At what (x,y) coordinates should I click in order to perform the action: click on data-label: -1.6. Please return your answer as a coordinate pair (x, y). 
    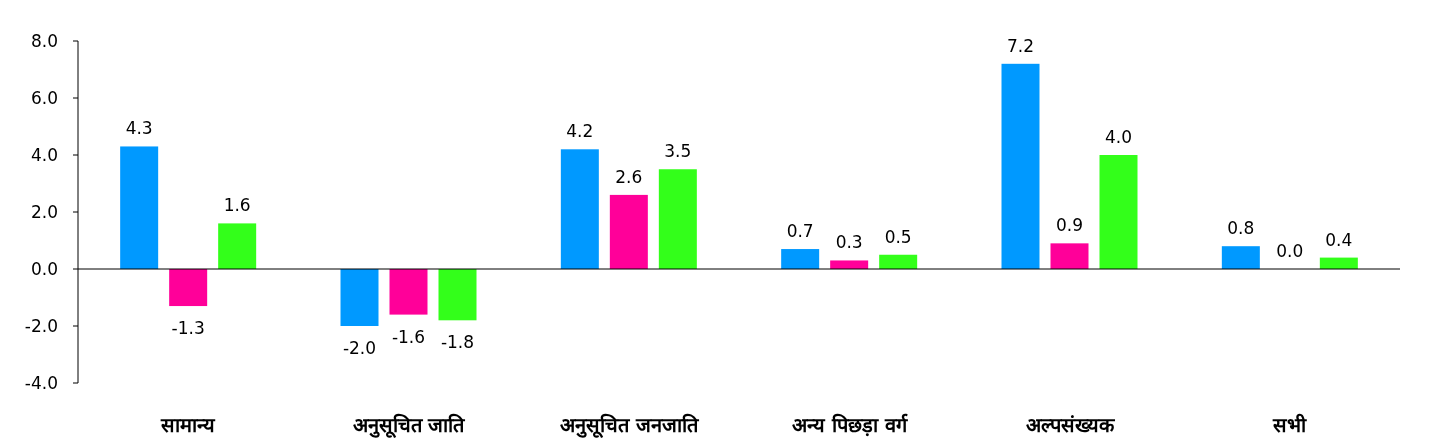
    Looking at the image, I should click on (408, 336).